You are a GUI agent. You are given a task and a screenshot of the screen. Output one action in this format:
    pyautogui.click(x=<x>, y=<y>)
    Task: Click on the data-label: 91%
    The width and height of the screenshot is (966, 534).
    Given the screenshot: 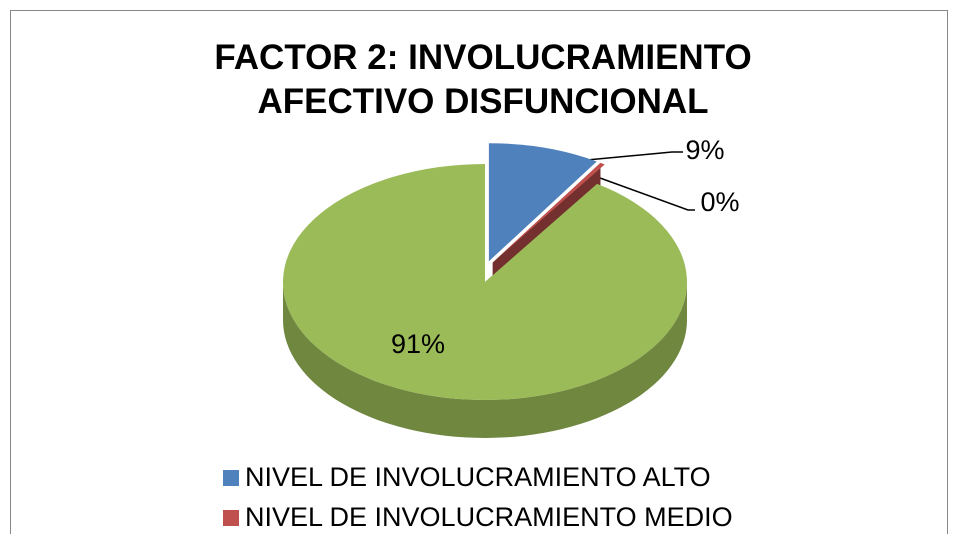 What is the action you would take?
    pyautogui.click(x=418, y=344)
    